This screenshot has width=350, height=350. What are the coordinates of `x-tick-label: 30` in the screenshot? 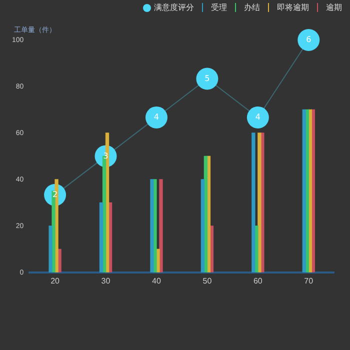 It's located at (106, 281).